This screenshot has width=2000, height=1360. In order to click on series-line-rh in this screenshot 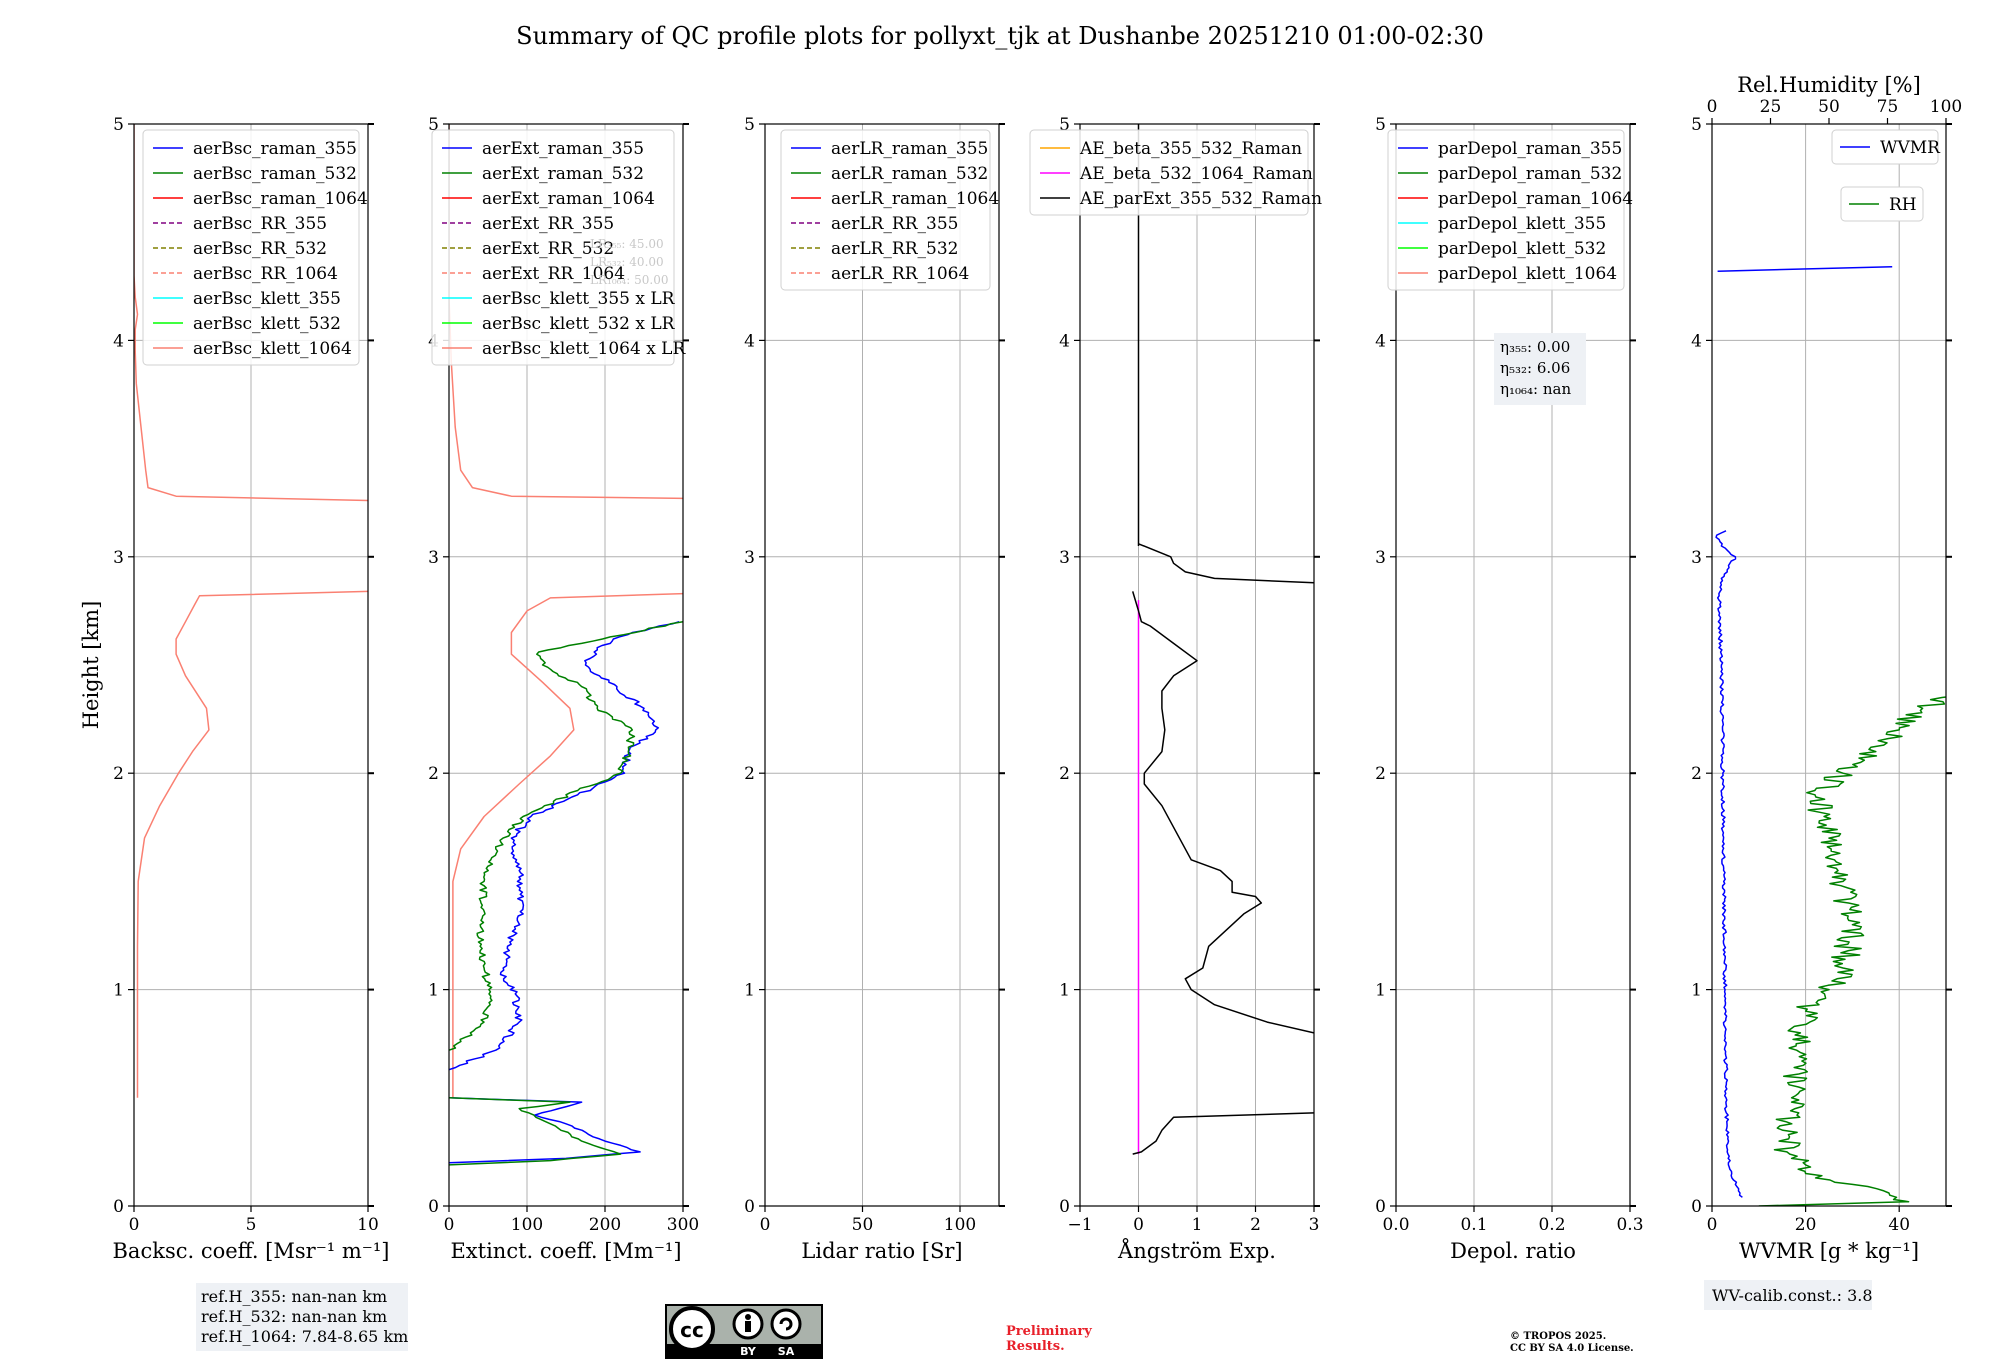, I will do `click(1852, 951)`.